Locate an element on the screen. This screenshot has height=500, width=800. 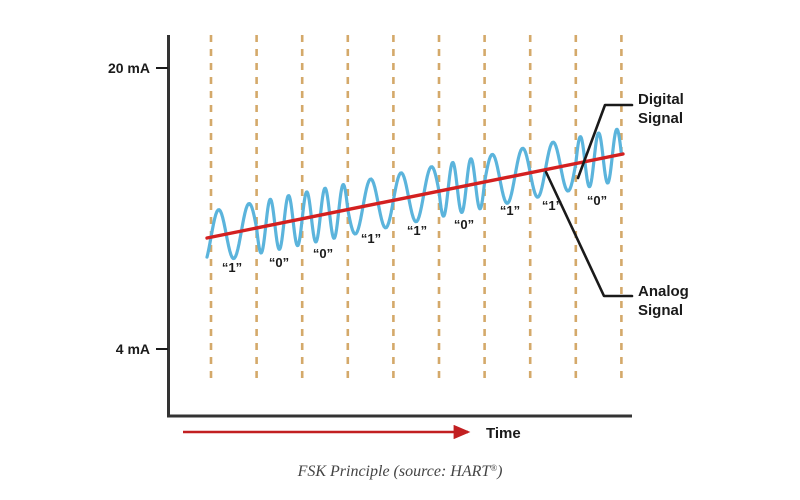
analog-callout-leader-line is located at coordinates (589, 234).